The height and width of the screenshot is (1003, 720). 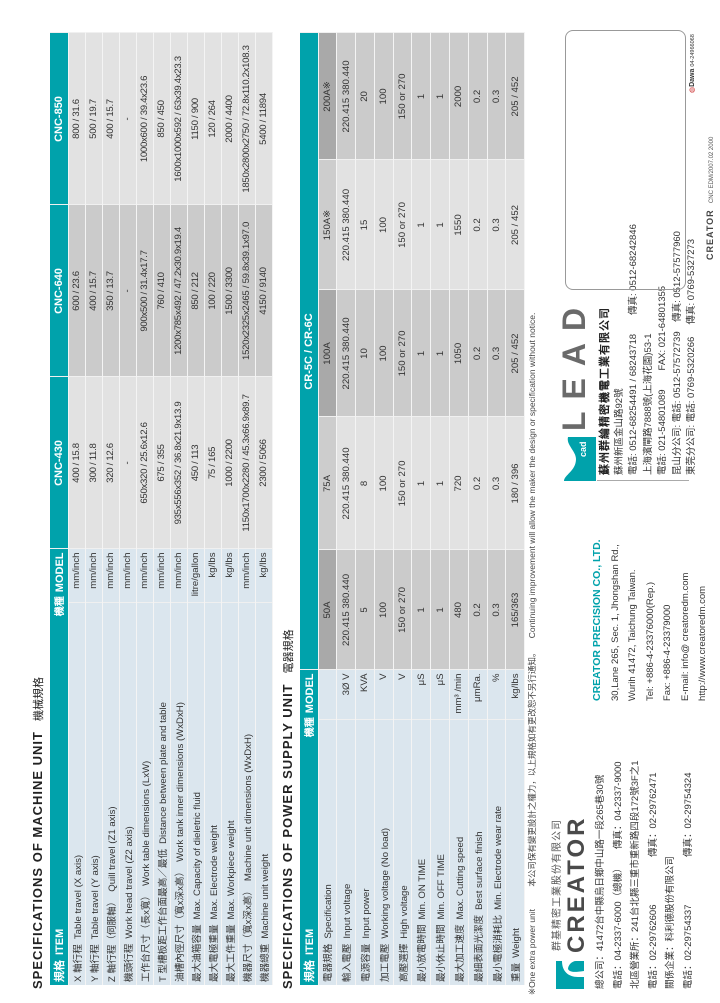 What do you see at coordinates (327, 224) in the screenshot?
I see `cell-value: 150A※` at bounding box center [327, 224].